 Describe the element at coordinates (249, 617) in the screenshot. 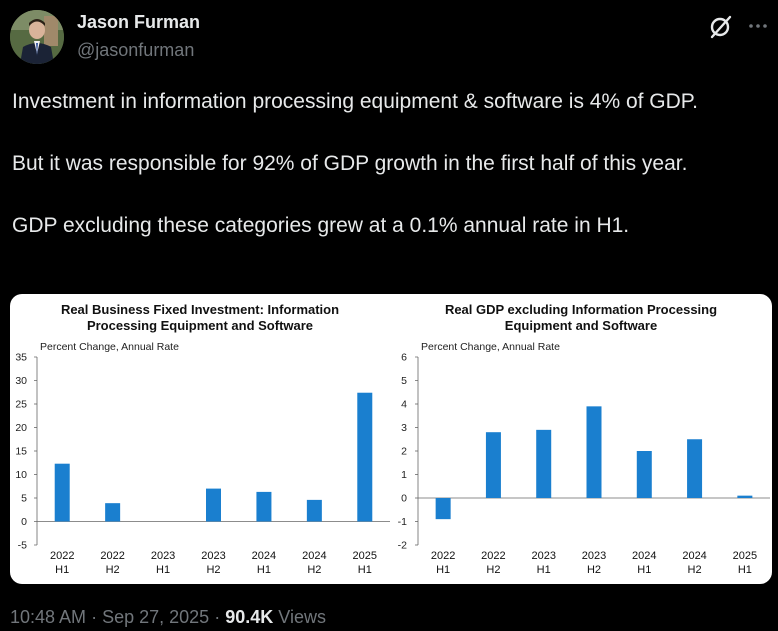

I see `views-count: 90.4K` at that location.